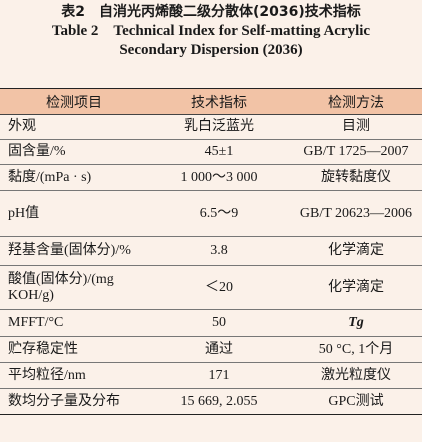  What do you see at coordinates (219, 101) in the screenshot?
I see `header-technical-index: 技术指标` at bounding box center [219, 101].